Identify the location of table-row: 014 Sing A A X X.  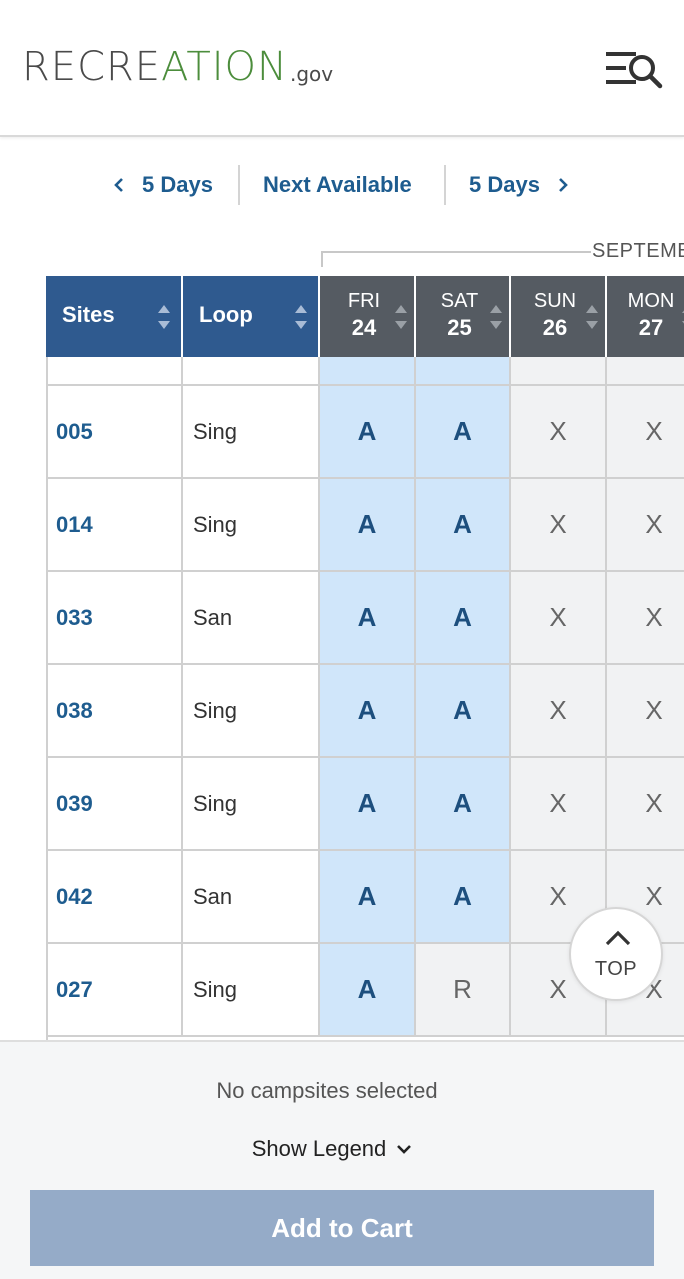
(365, 525).